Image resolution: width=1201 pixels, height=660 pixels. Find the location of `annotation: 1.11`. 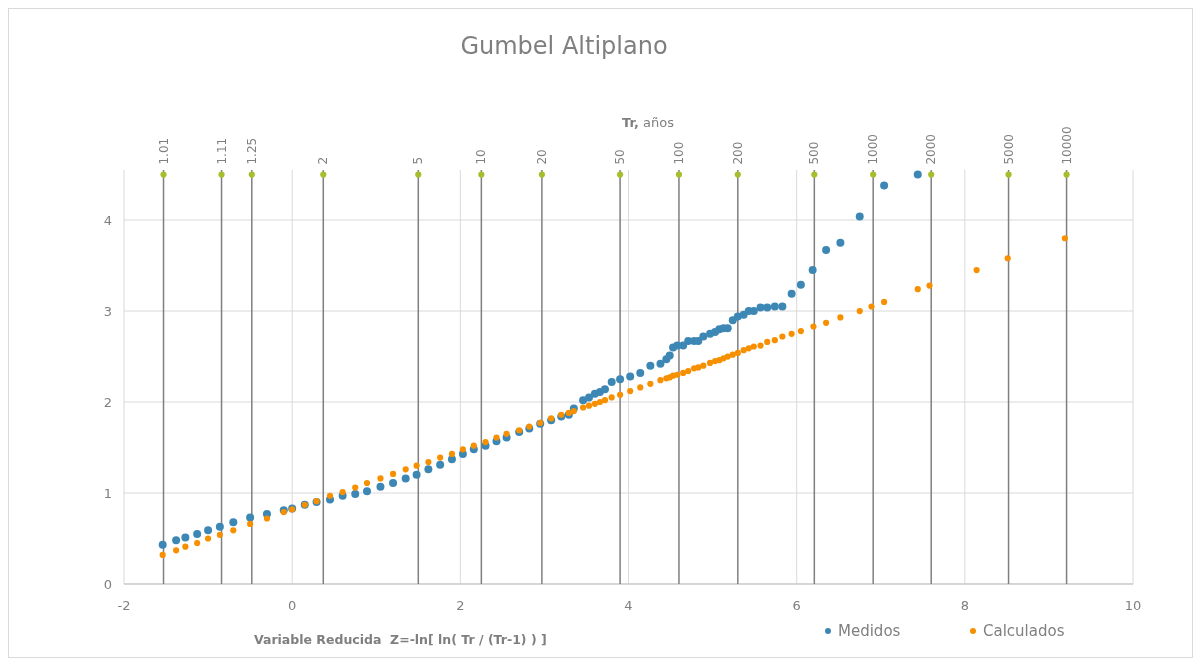

annotation: 1.11 is located at coordinates (221, 151).